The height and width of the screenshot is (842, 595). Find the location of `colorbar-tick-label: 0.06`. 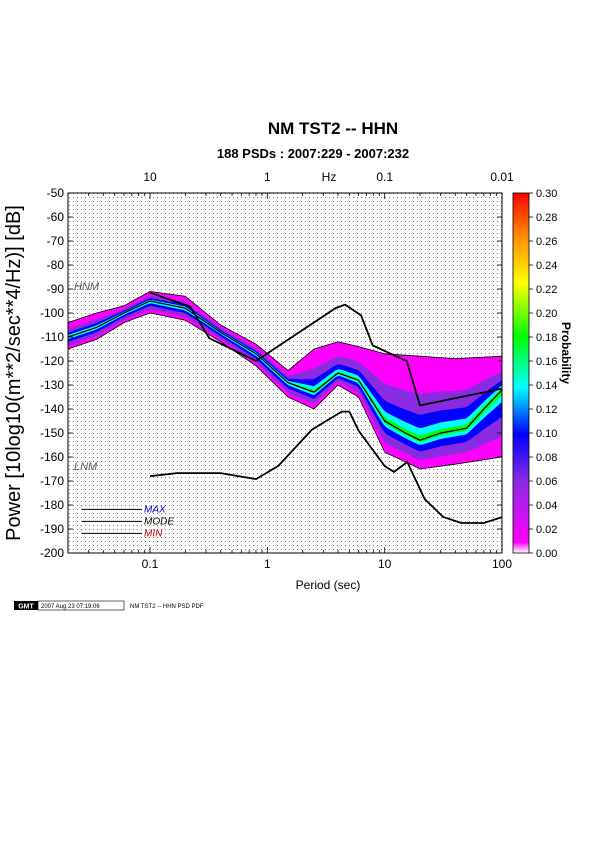

colorbar-tick-label: 0.06 is located at coordinates (546, 482).